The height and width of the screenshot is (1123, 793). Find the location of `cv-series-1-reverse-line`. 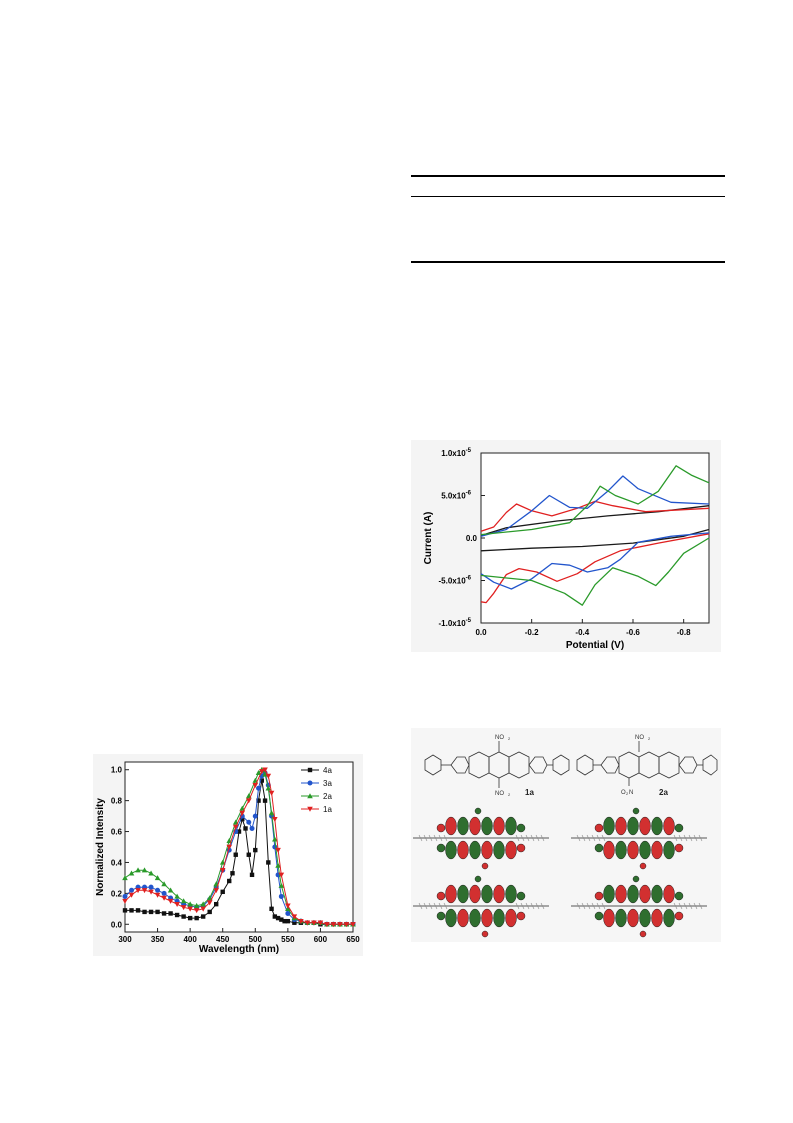

cv-series-1-reverse-line is located at coordinates (595, 568).